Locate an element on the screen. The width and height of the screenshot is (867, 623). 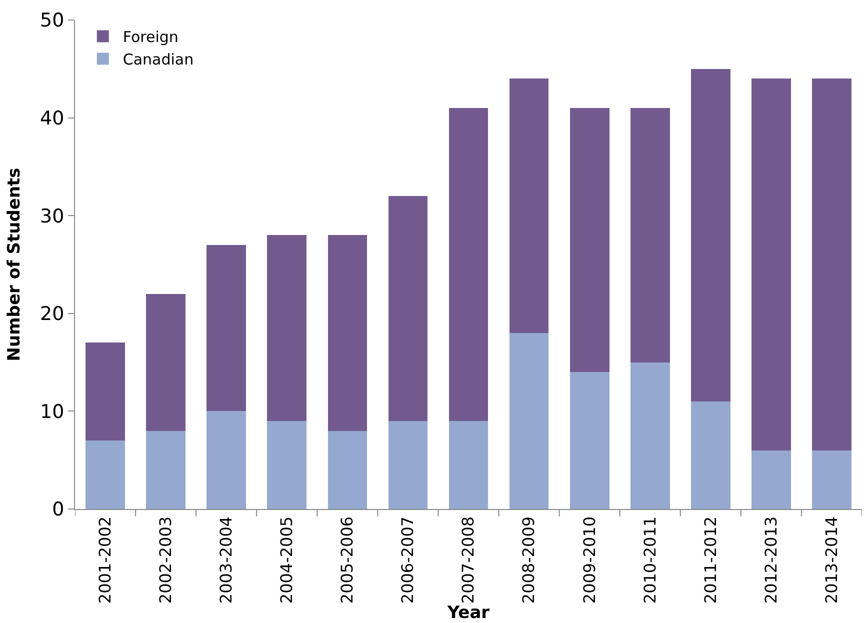
x-tick-label: 2005-2006 is located at coordinates (347, 560).